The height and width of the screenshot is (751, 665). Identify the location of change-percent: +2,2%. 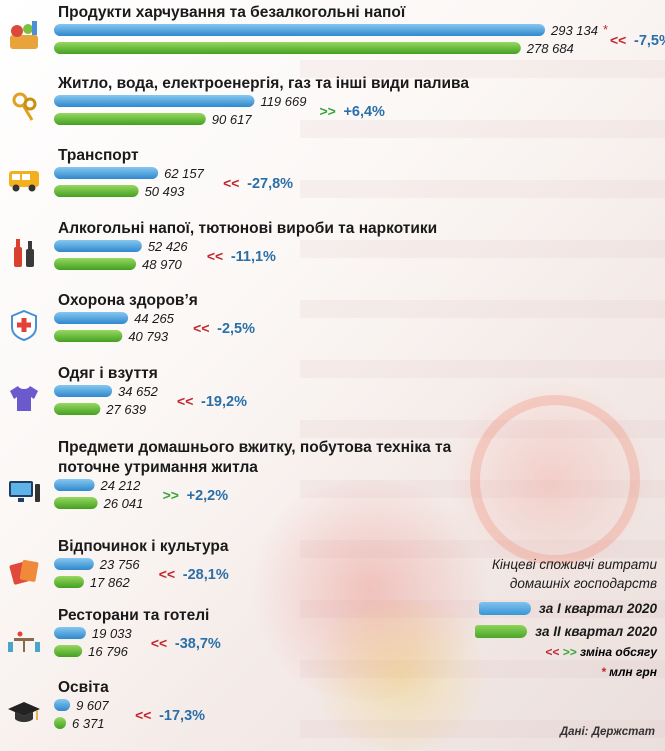
(208, 496).